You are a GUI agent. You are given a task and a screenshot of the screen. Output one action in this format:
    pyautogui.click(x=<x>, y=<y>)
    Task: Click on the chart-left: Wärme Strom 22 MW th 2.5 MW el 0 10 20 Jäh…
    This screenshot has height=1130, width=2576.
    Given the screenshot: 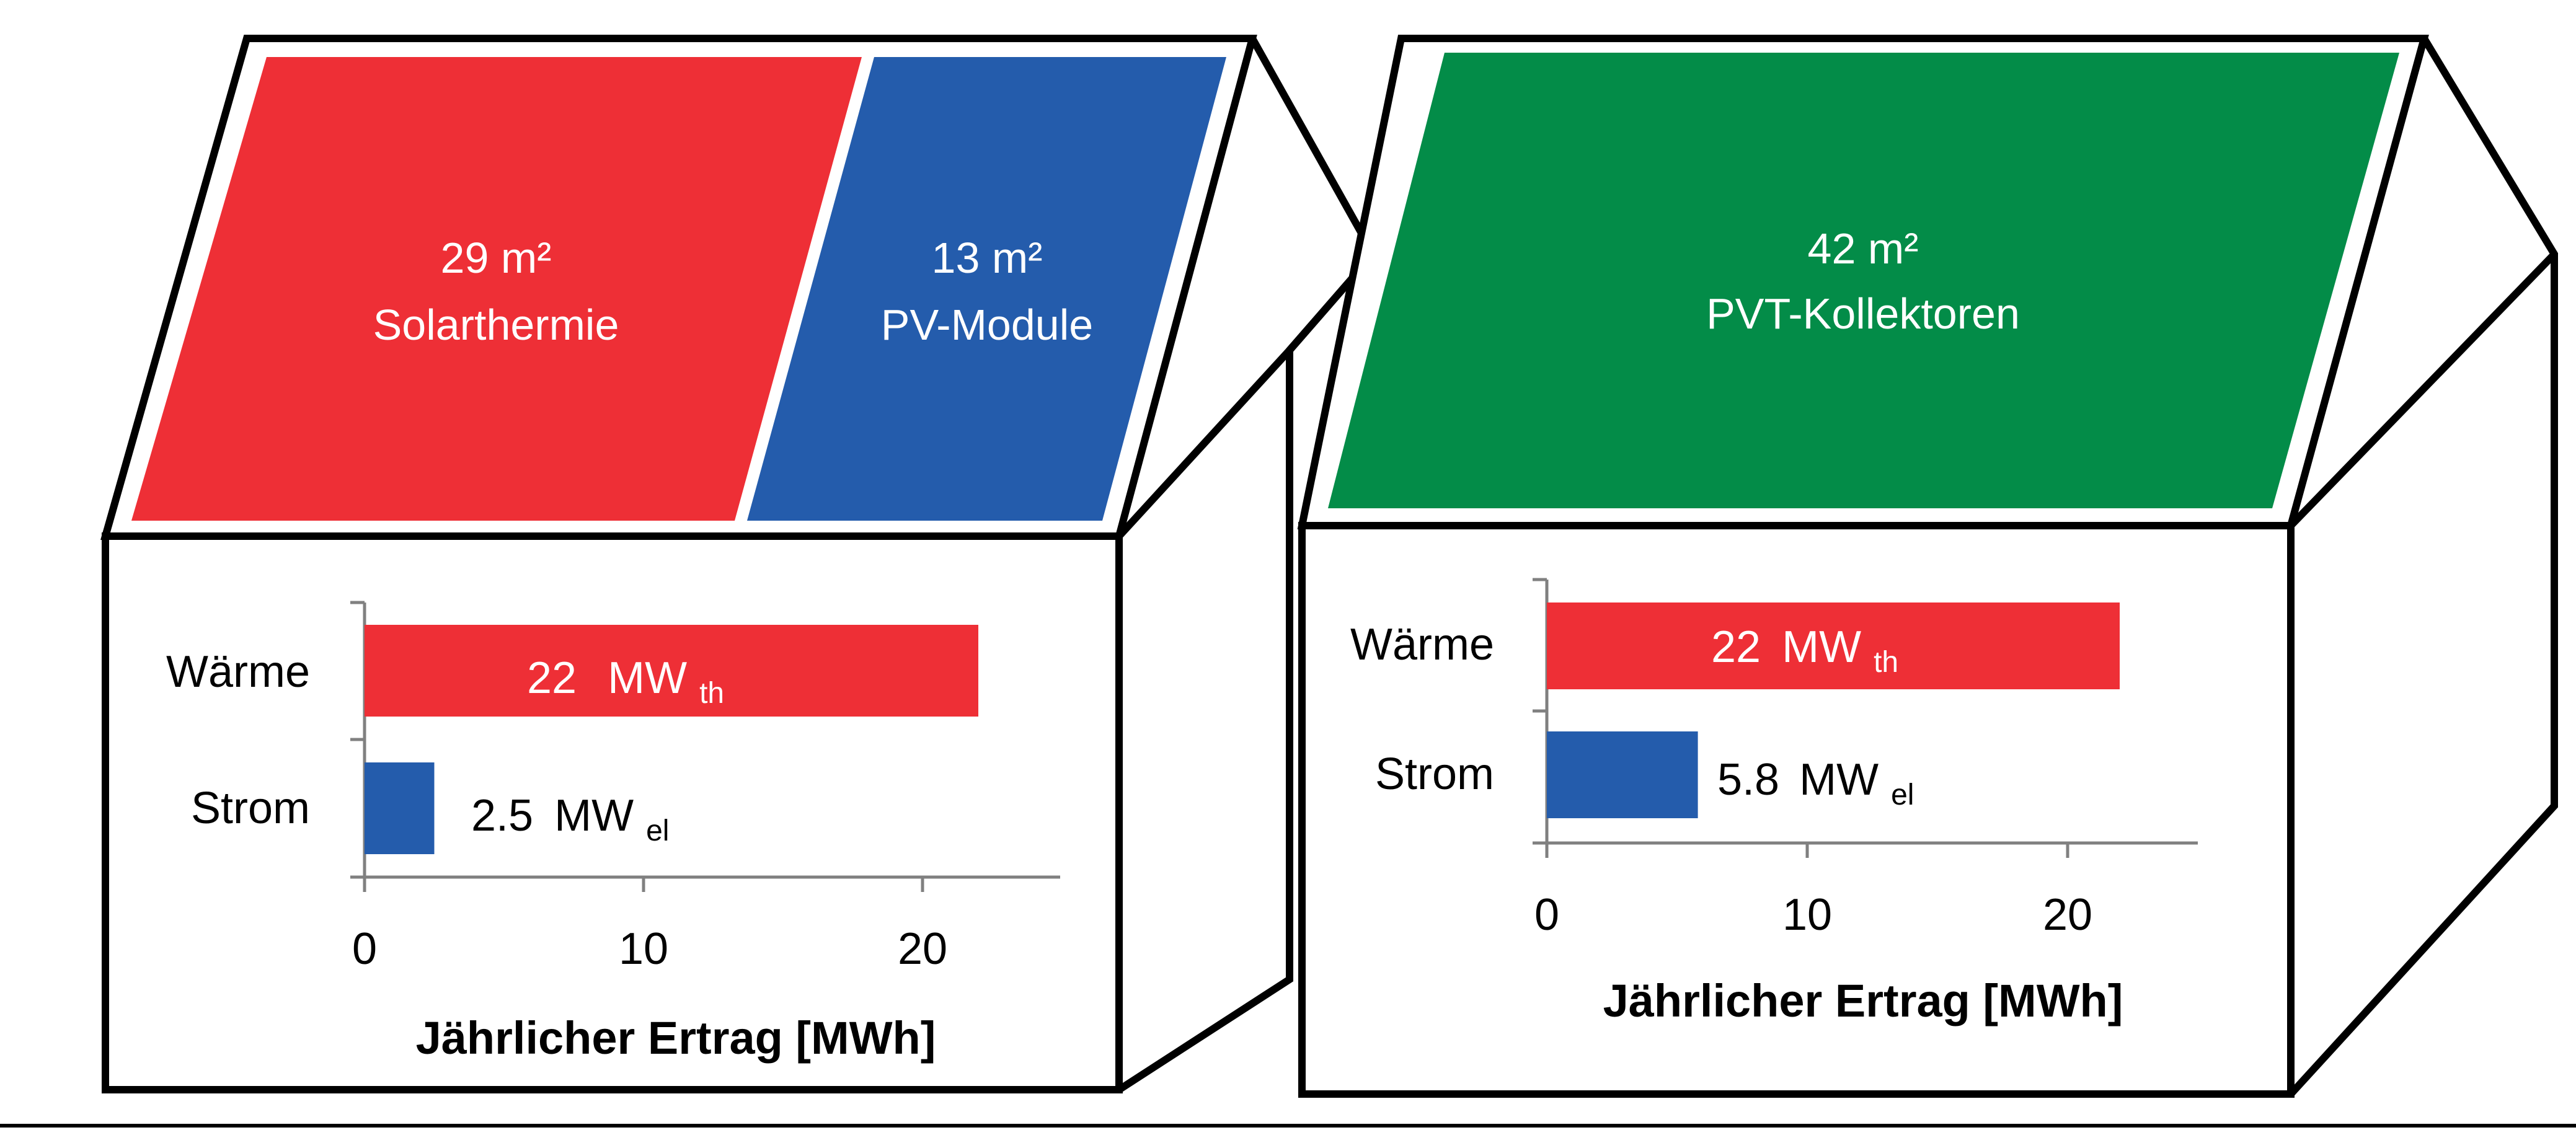 What is the action you would take?
    pyautogui.click(x=613, y=832)
    